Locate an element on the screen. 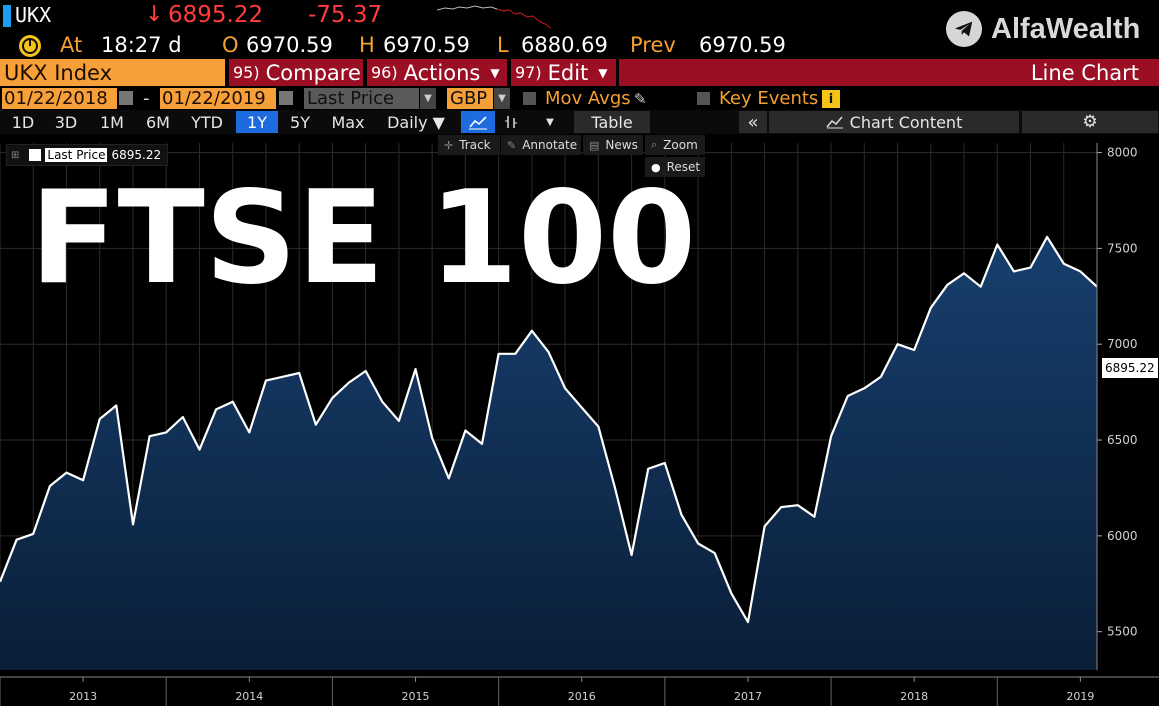 The width and height of the screenshot is (1159, 706). alfawealth-logo: AlfaWealth is located at coordinates (1043, 29).